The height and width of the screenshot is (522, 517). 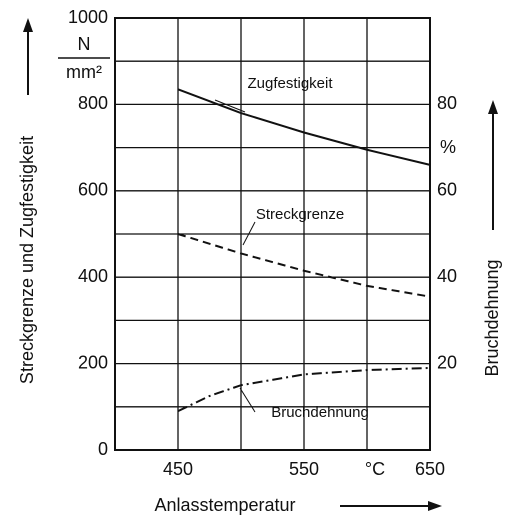 What do you see at coordinates (320, 412) in the screenshot?
I see `series-label: Bruchdehnung` at bounding box center [320, 412].